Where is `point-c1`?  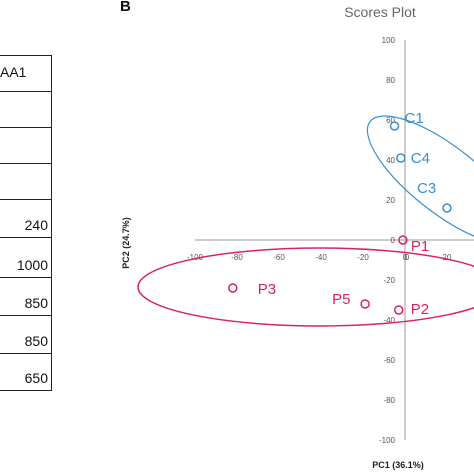 point-c1 is located at coordinates (394, 126).